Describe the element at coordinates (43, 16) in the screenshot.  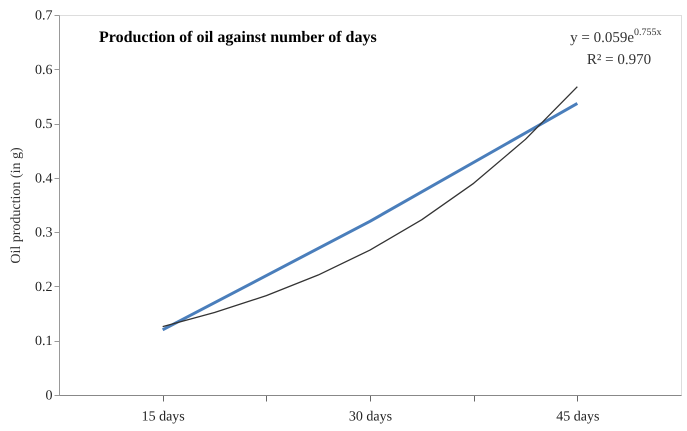
I see `y-tick-label: 0.7` at that location.